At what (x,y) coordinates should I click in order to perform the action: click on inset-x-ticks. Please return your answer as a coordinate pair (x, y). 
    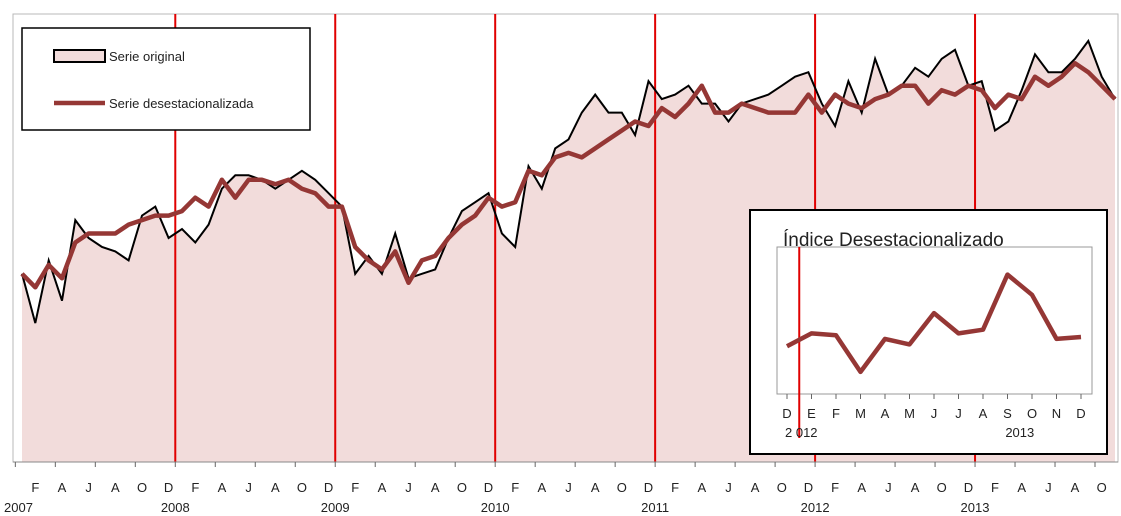
    Looking at the image, I should click on (934, 396).